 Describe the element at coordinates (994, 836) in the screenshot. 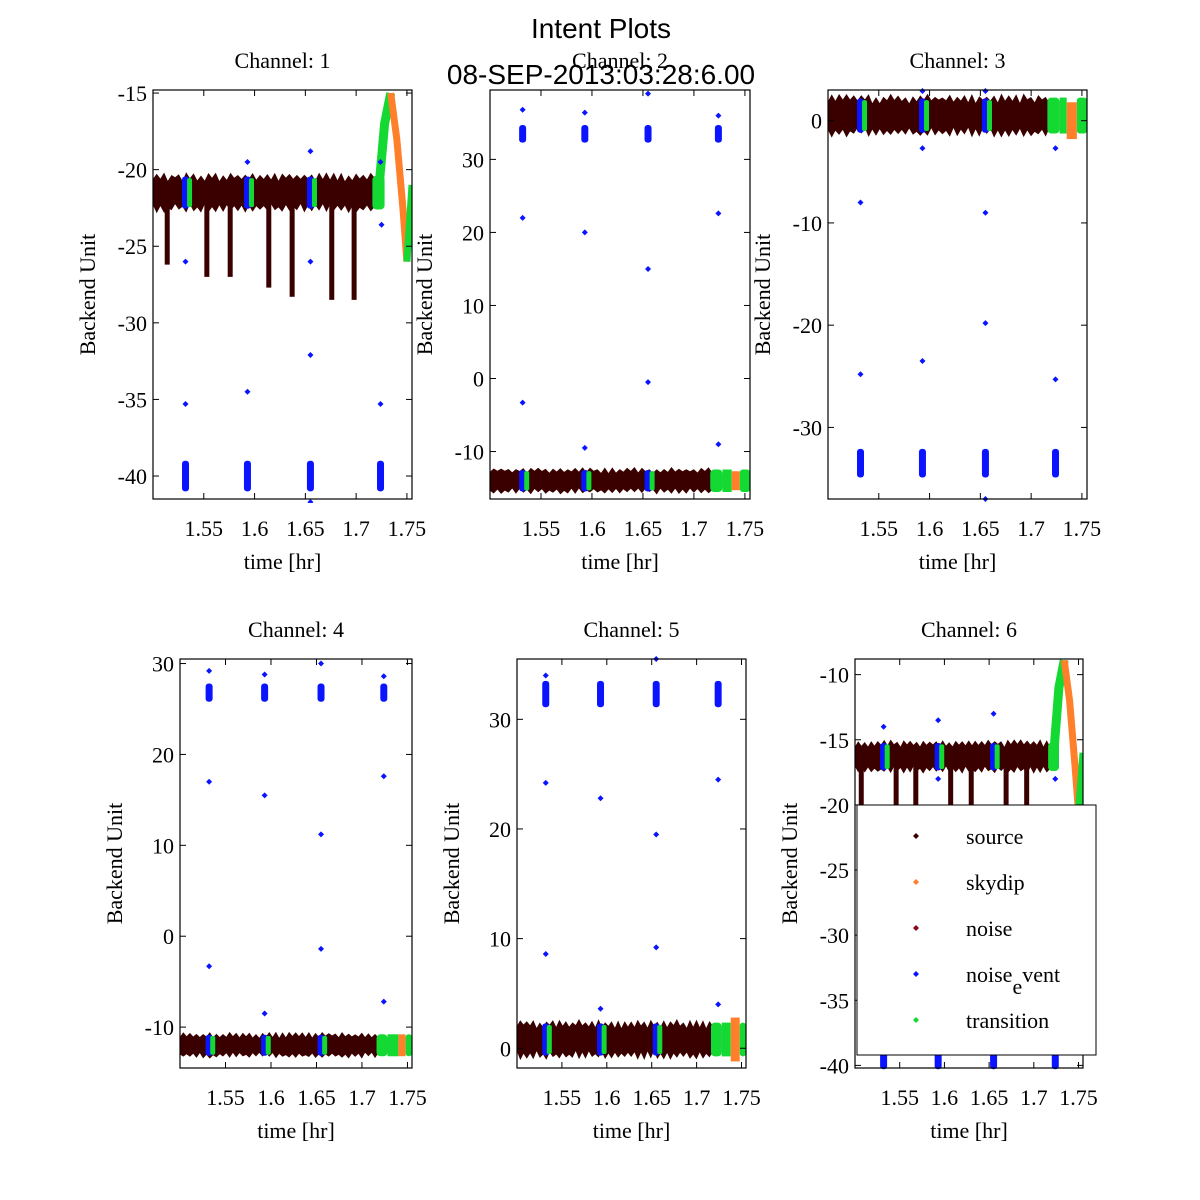

I see `legend-label-source: source` at that location.